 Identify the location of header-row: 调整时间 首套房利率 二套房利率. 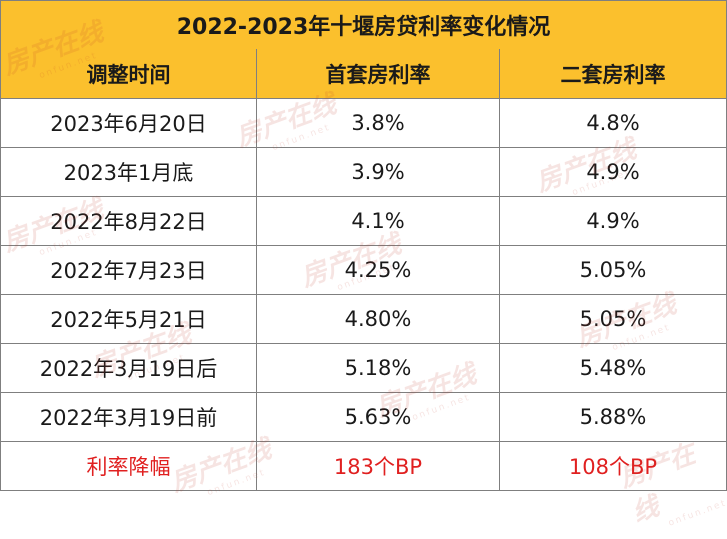
(363, 74).